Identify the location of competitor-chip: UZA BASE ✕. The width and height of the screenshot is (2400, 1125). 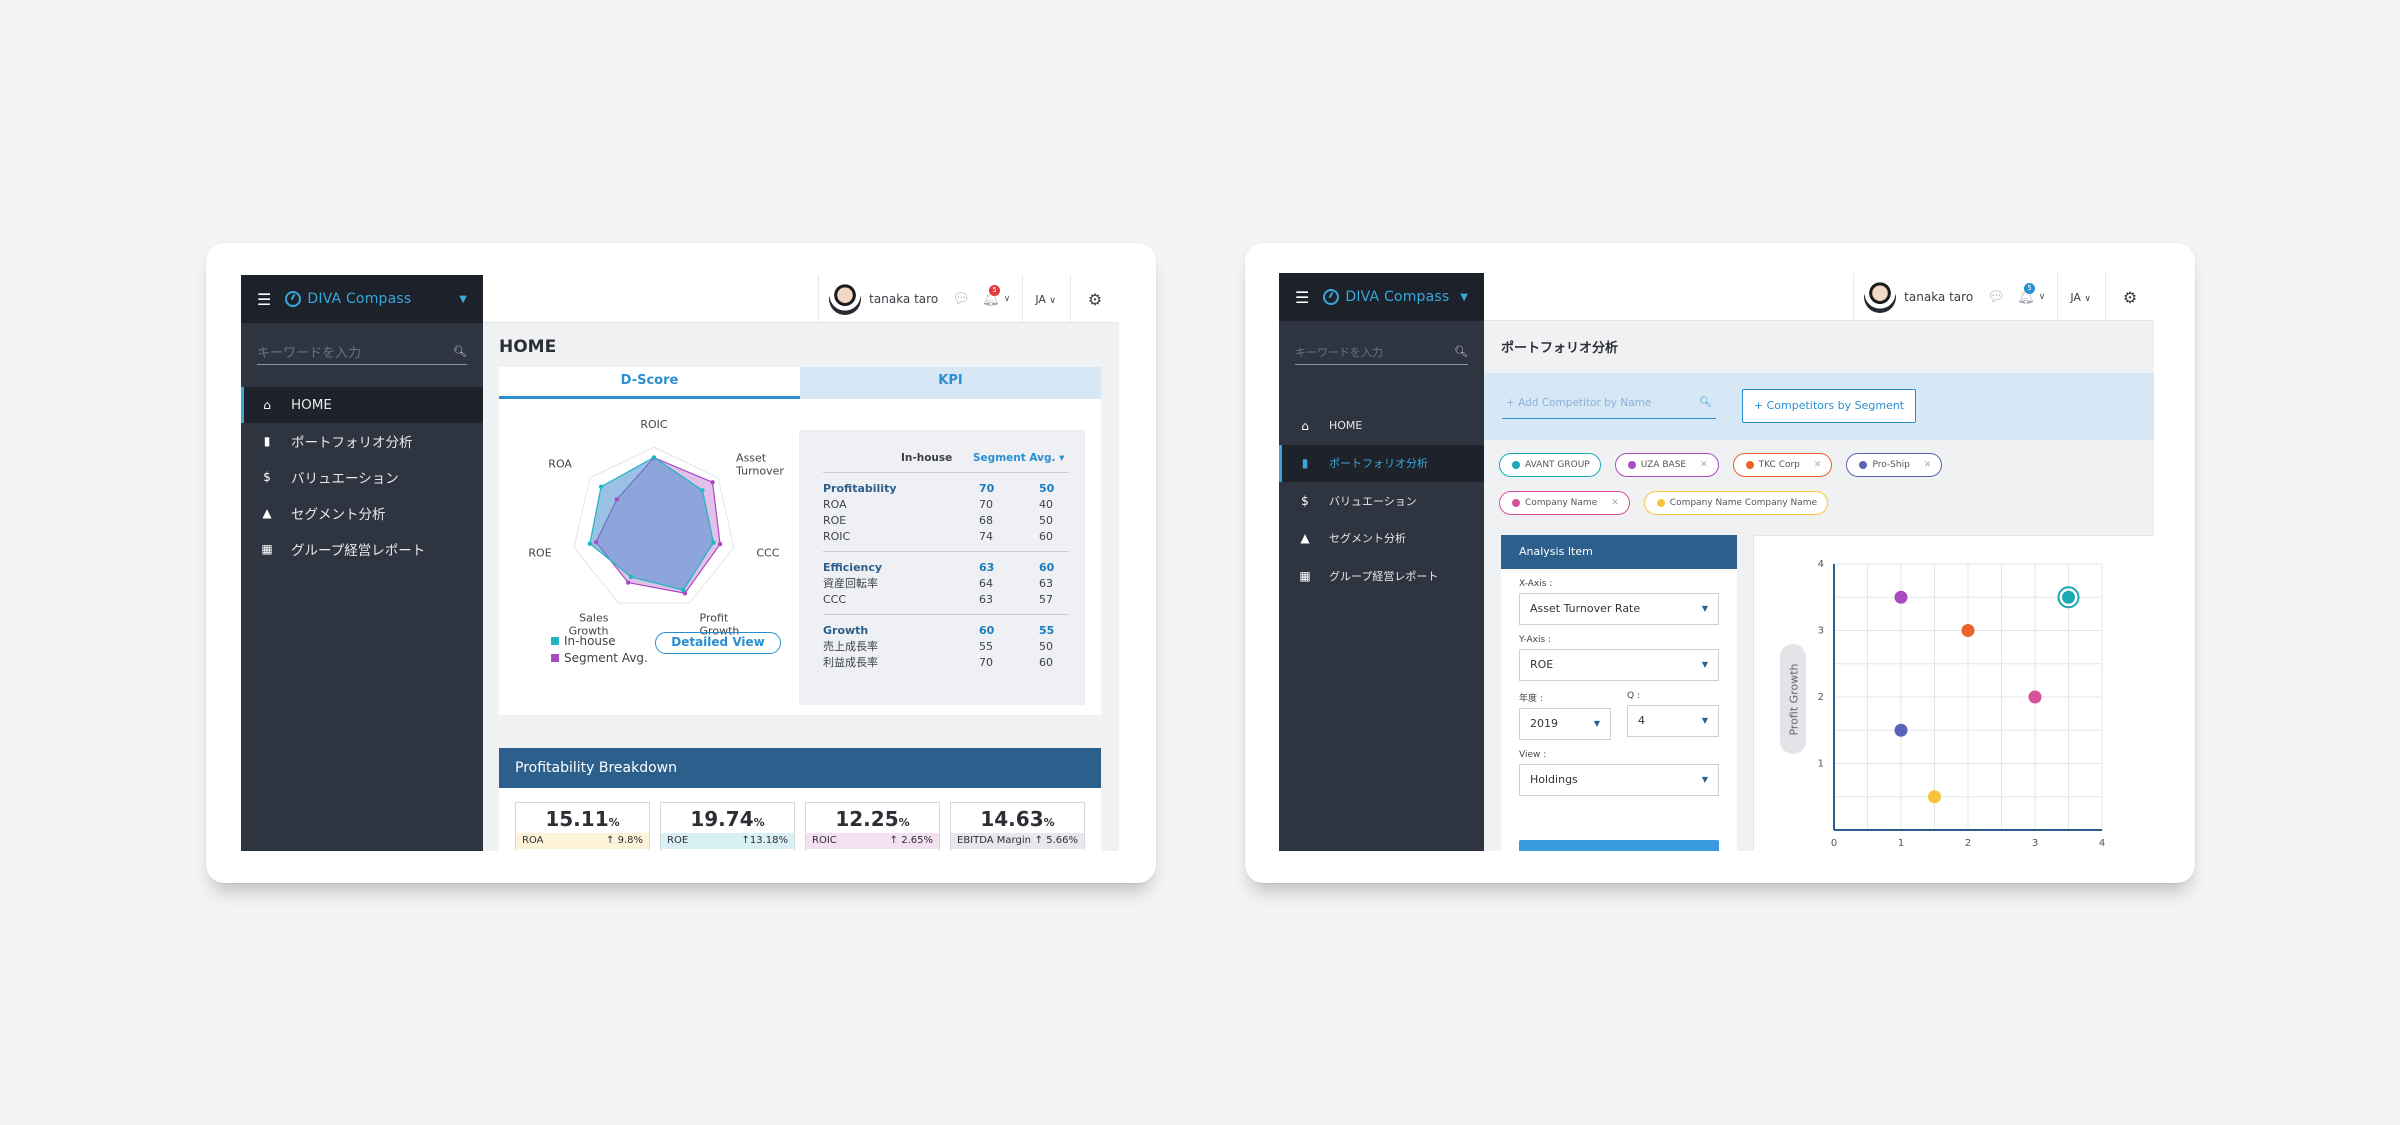
(1666, 465).